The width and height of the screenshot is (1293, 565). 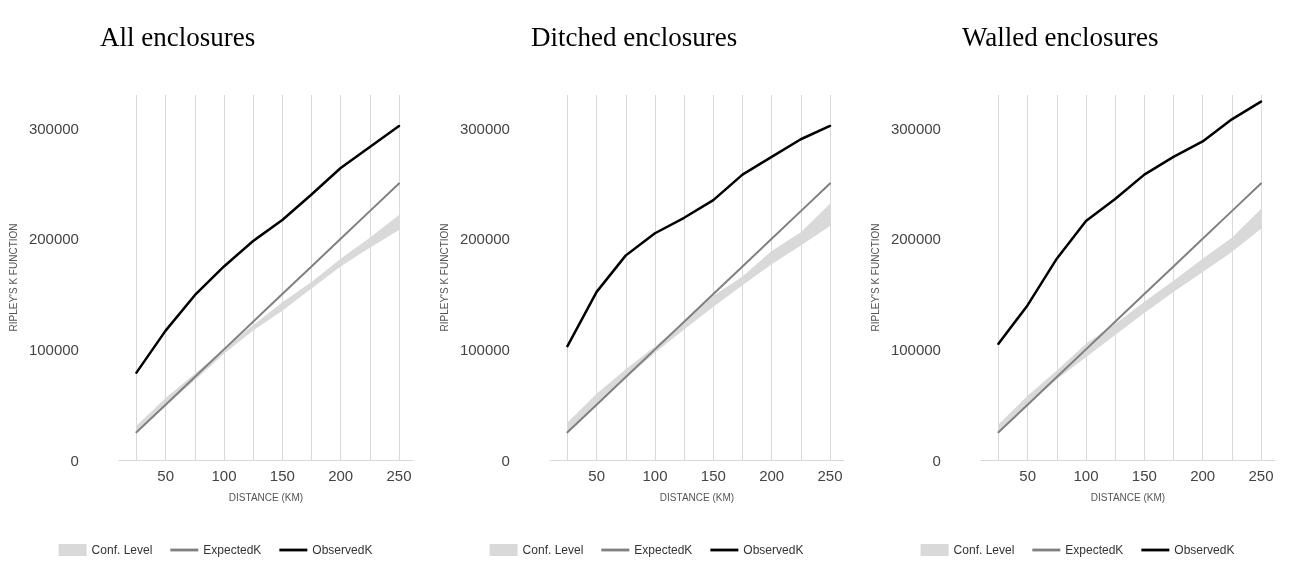 What do you see at coordinates (1060, 36) in the screenshot?
I see `chart-title: Walled enclosures` at bounding box center [1060, 36].